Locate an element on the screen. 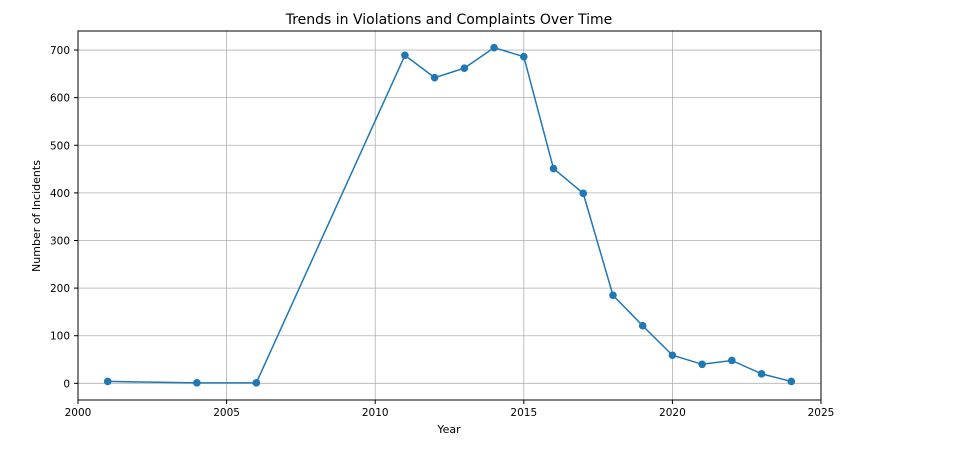 This screenshot has height=459, width=965. y-tick-label: 0 is located at coordinates (66, 384).